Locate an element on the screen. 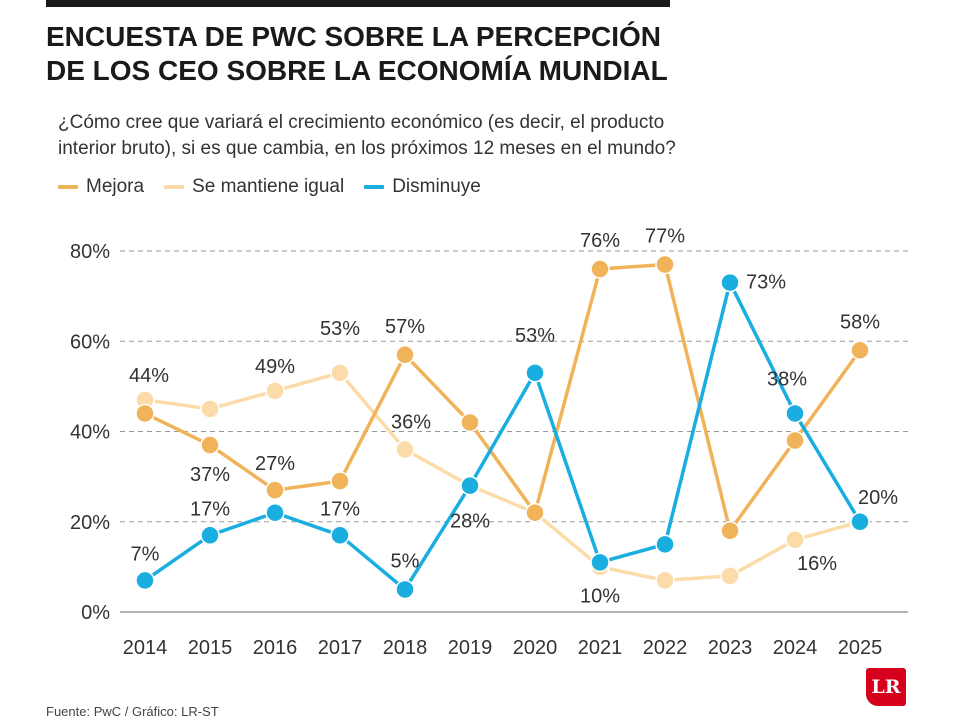 Image resolution: width=960 pixels, height=720 pixels. x-tick-label: 2017 is located at coordinates (340, 648).